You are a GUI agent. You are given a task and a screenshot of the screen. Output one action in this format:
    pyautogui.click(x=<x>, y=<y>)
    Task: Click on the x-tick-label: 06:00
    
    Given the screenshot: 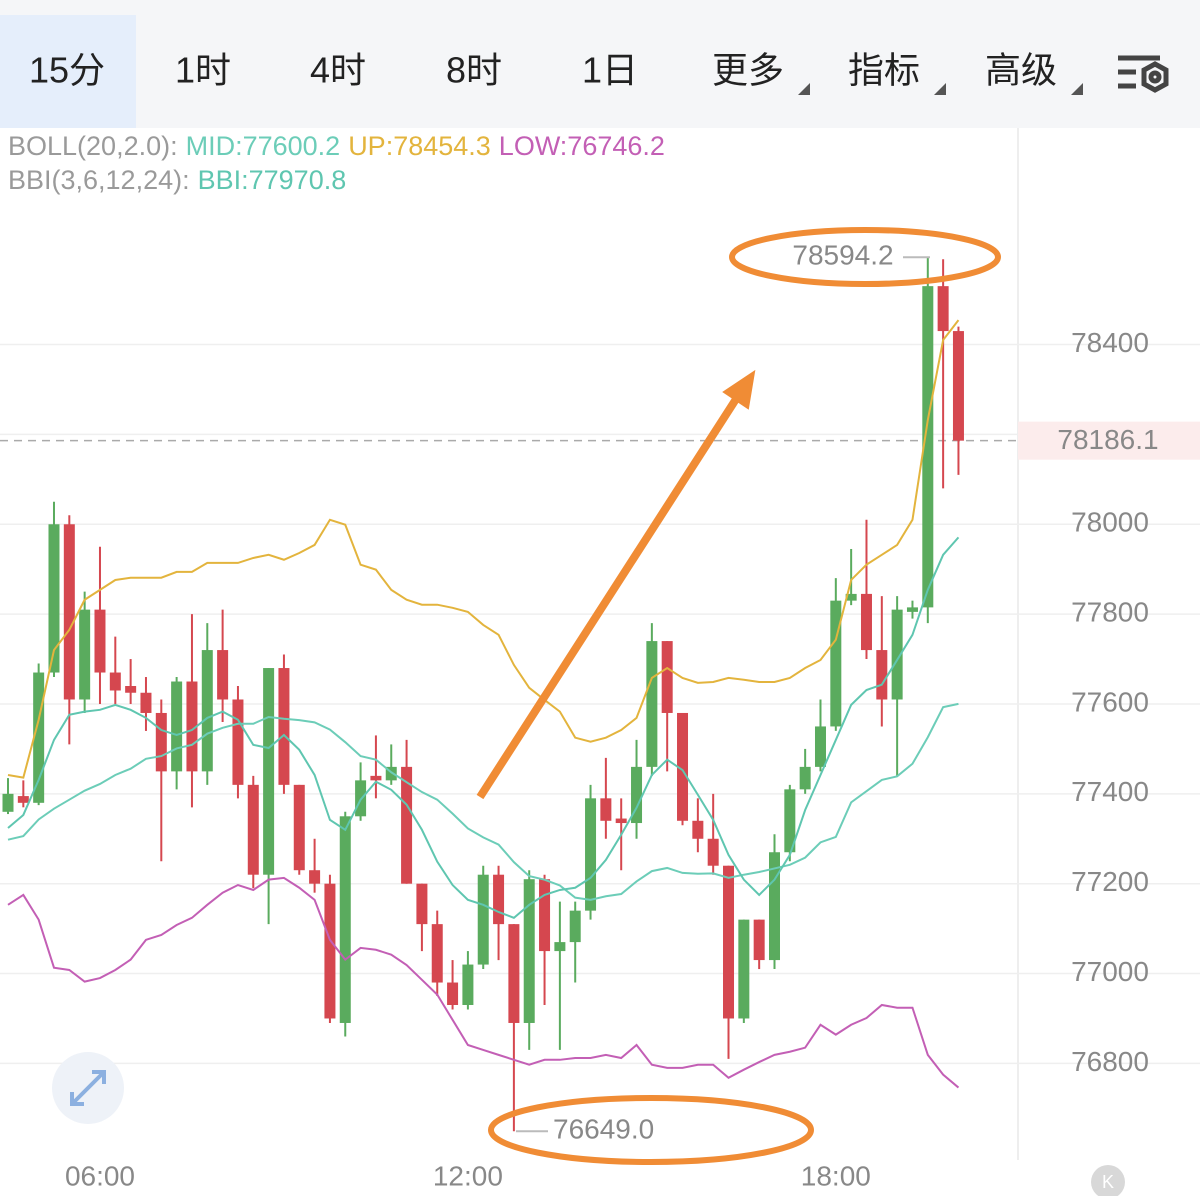 What is the action you would take?
    pyautogui.click(x=100, y=1175)
    